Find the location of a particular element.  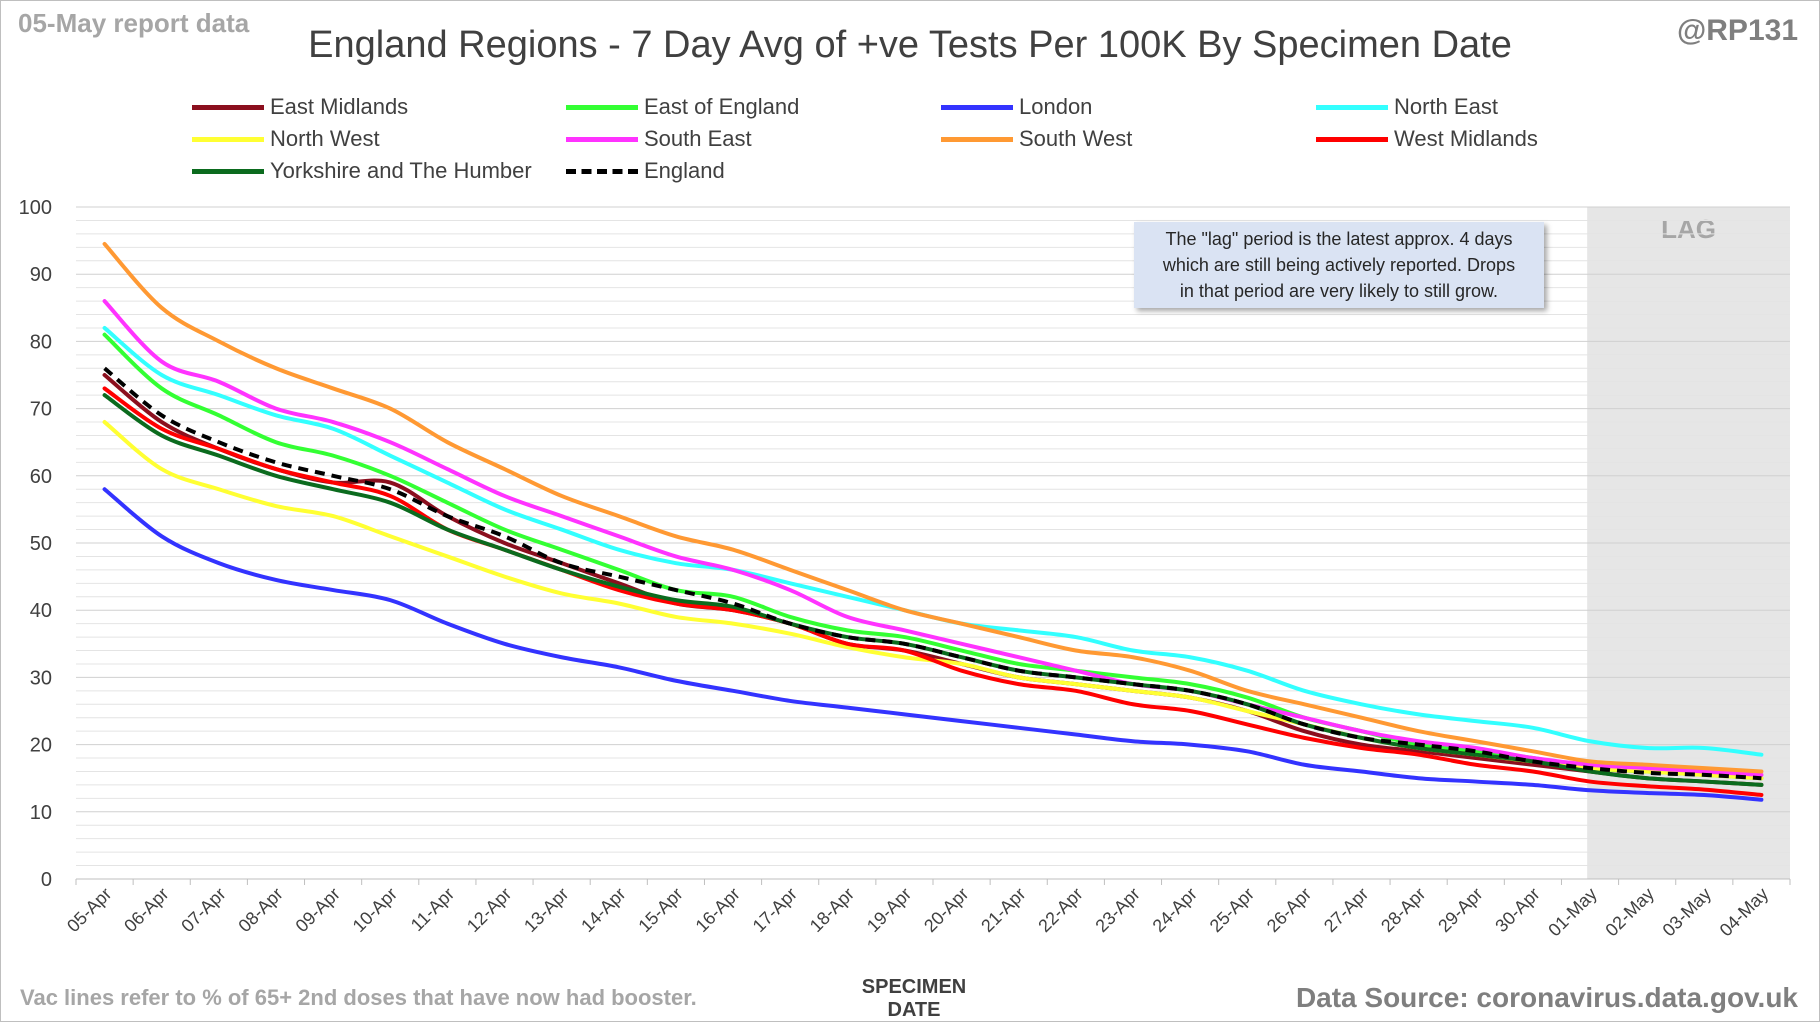

legend-item: East of England is located at coordinates (682, 107).